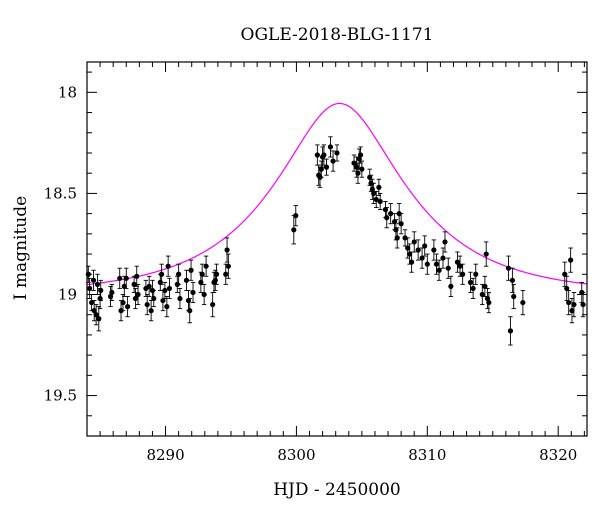 The height and width of the screenshot is (512, 600). I want to click on y-tick-label: 18.5, so click(60, 193).